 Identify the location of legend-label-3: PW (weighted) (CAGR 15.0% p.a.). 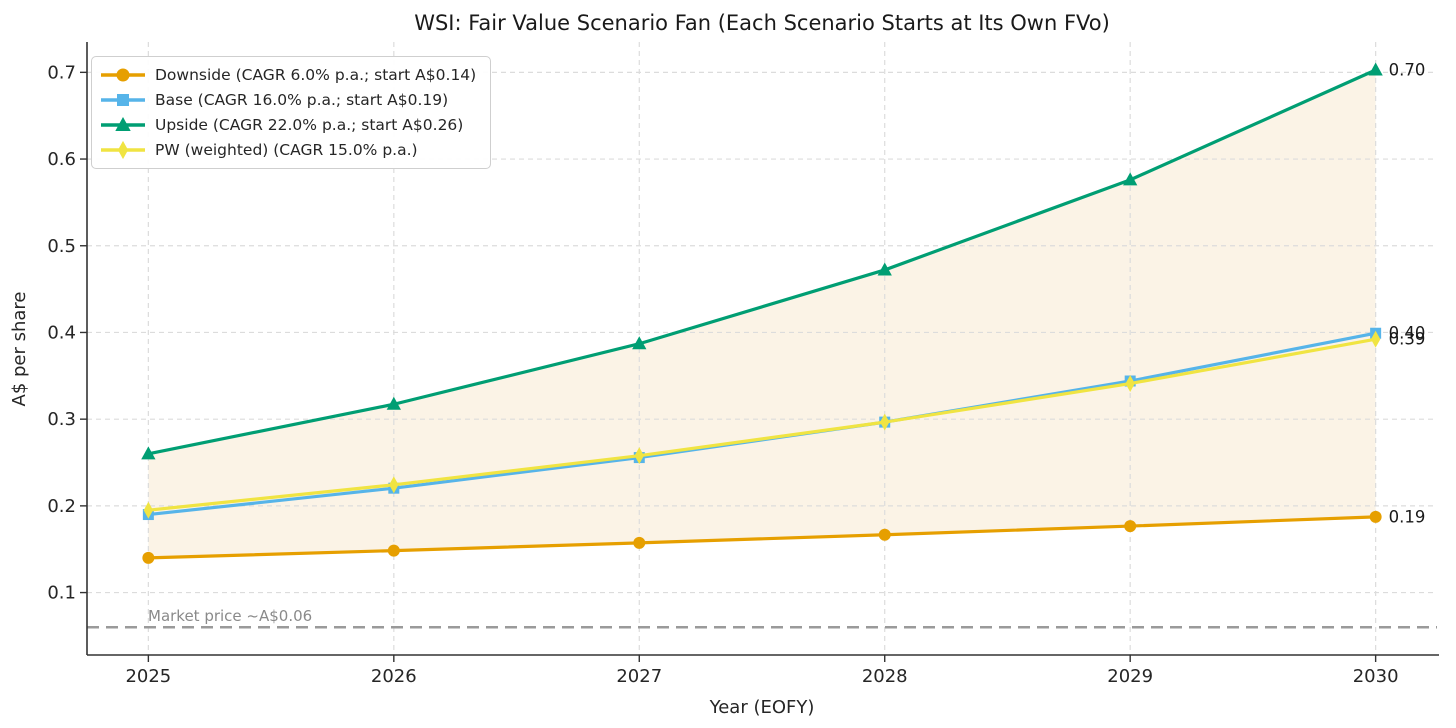
(286, 150).